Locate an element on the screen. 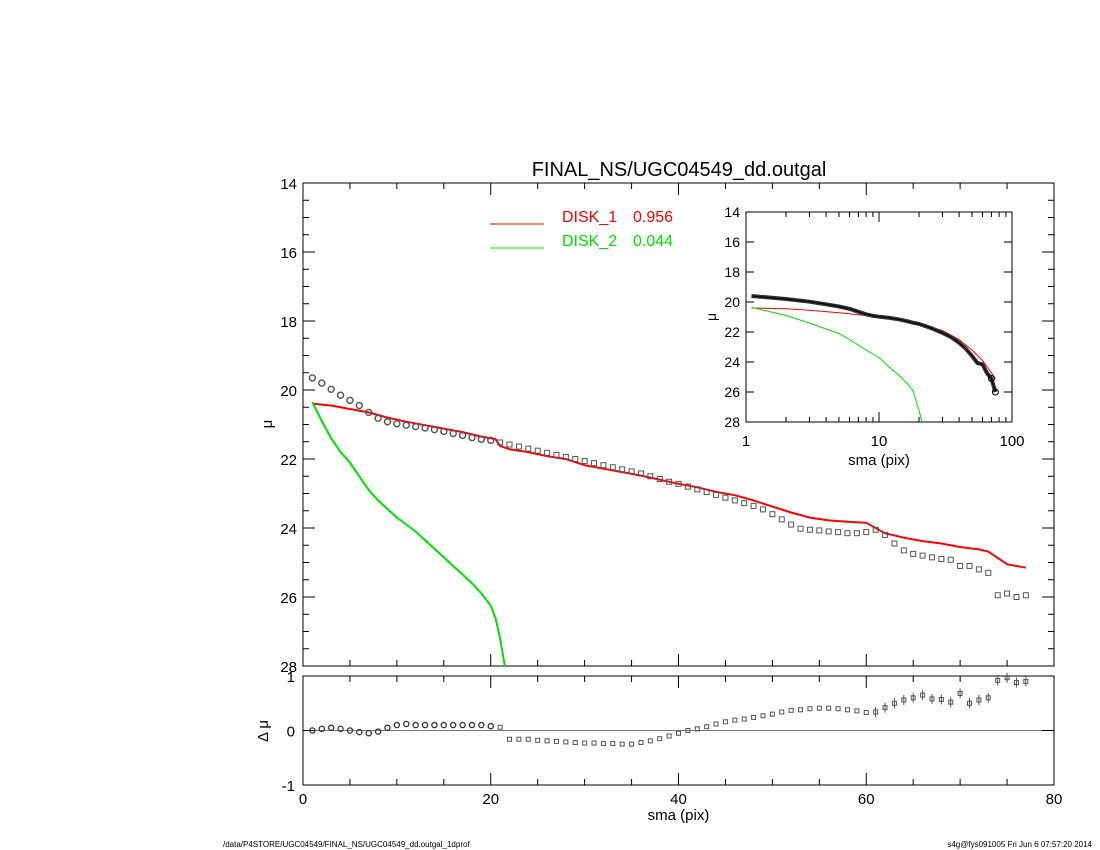  inset-ytick-label: 22 is located at coordinates (732, 332).